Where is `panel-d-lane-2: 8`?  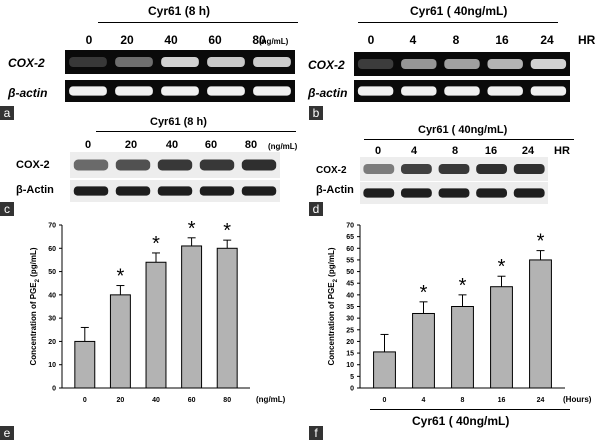 panel-d-lane-2: 8 is located at coordinates (455, 151).